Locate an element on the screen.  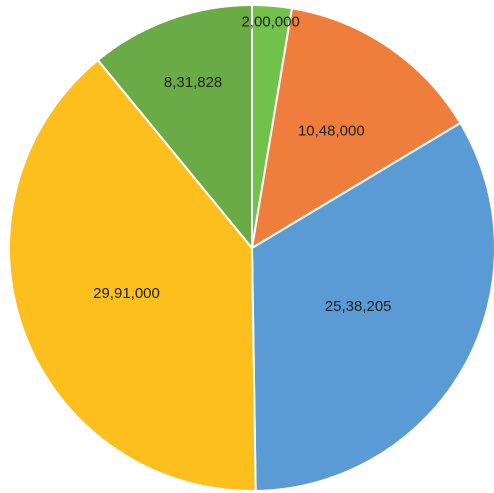
pie-data-label-2: 10,48,000 is located at coordinates (331, 130).